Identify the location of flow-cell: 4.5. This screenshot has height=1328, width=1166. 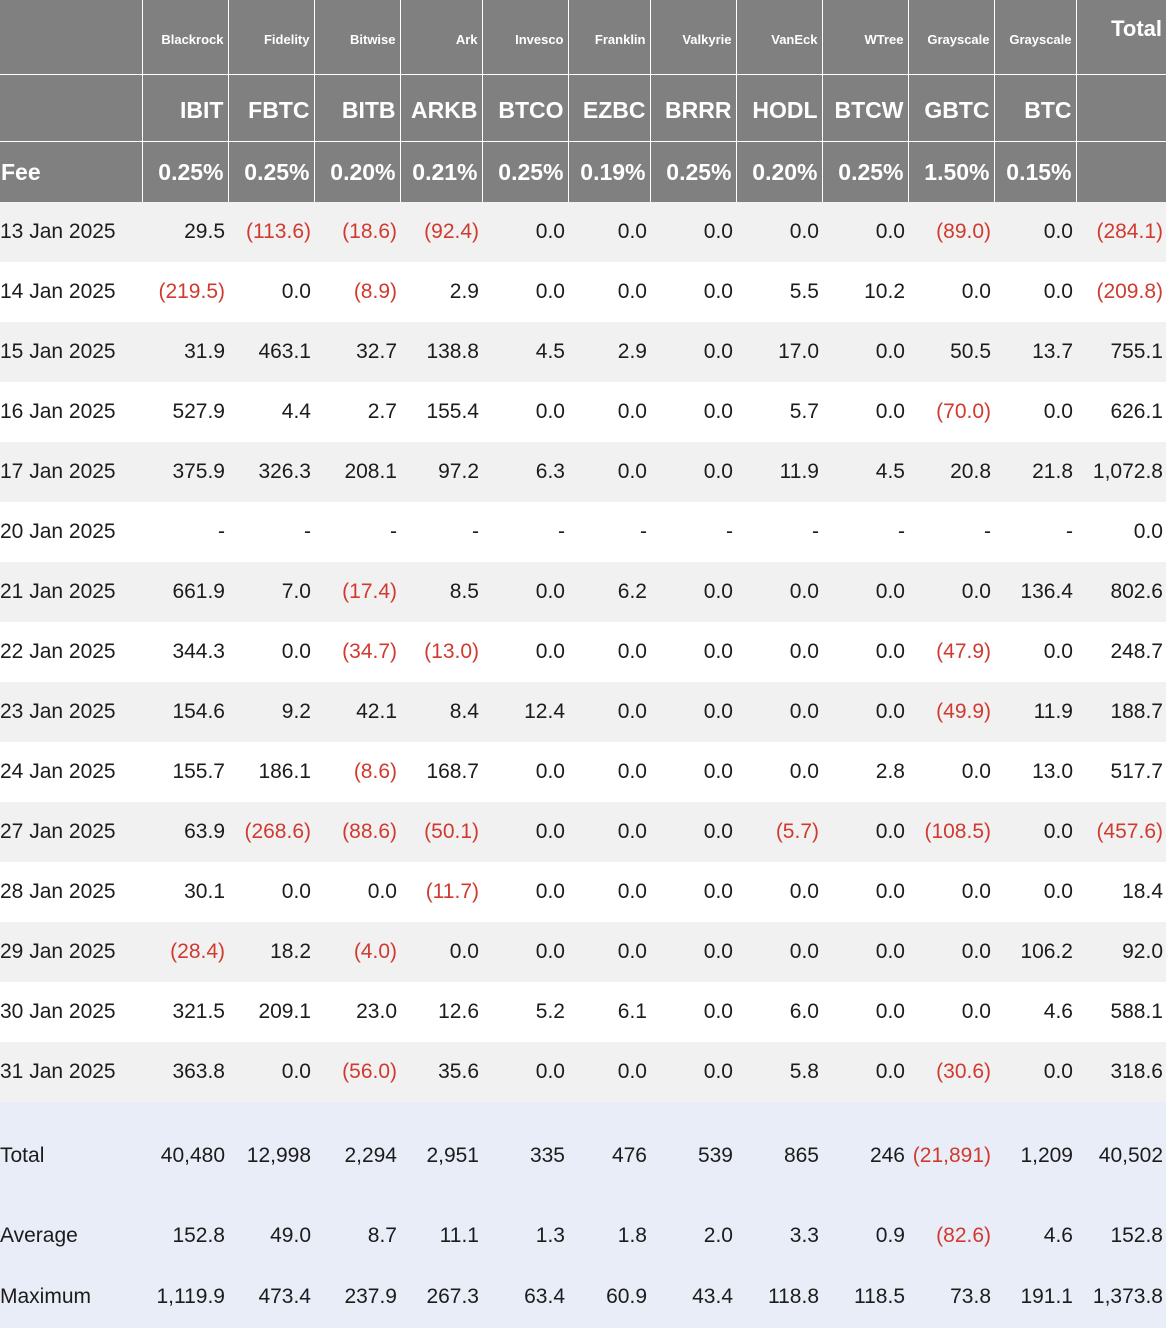
(865, 472).